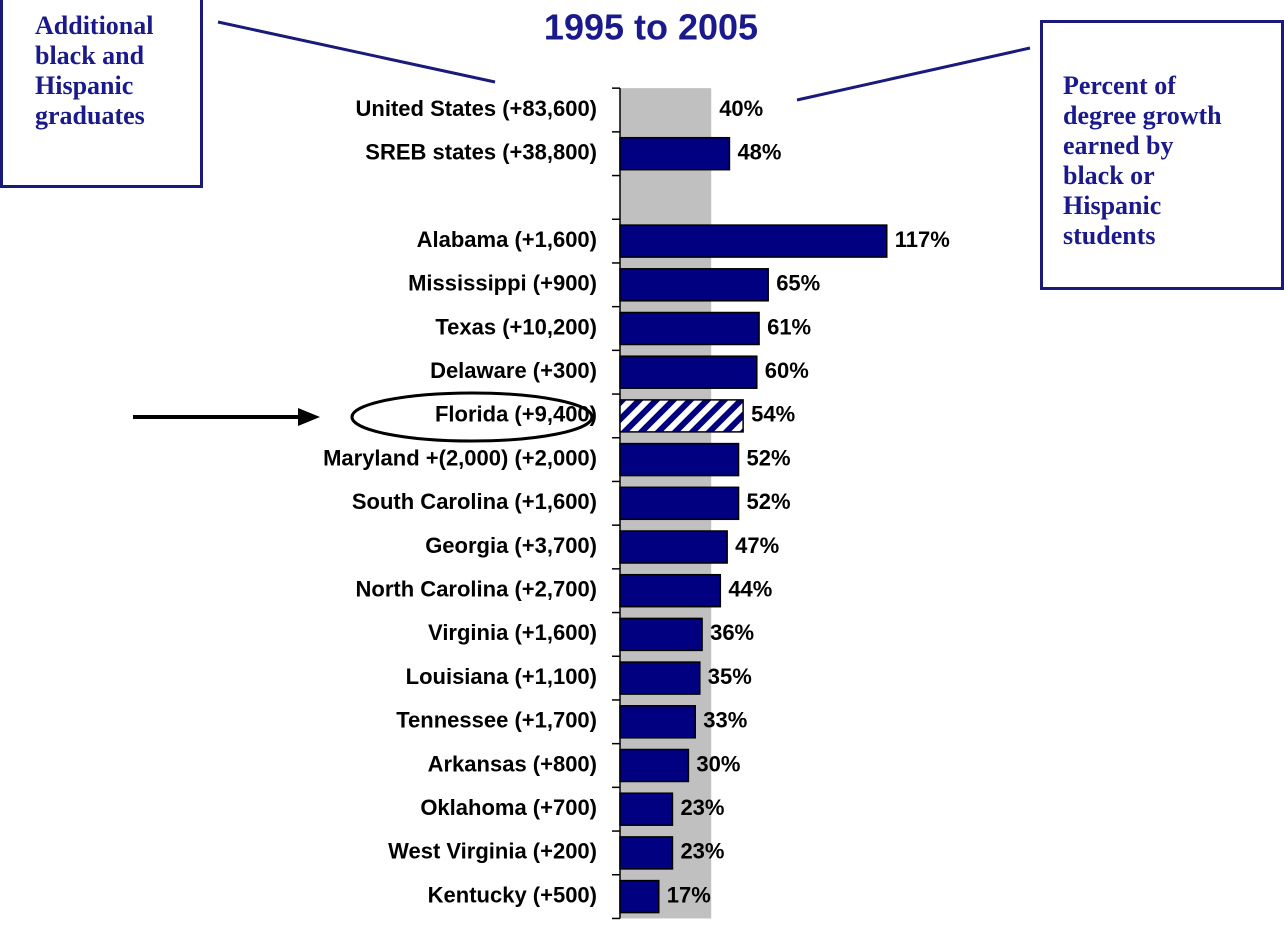 This screenshot has height=927, width=1284. I want to click on value-label: 30%, so click(718, 763).